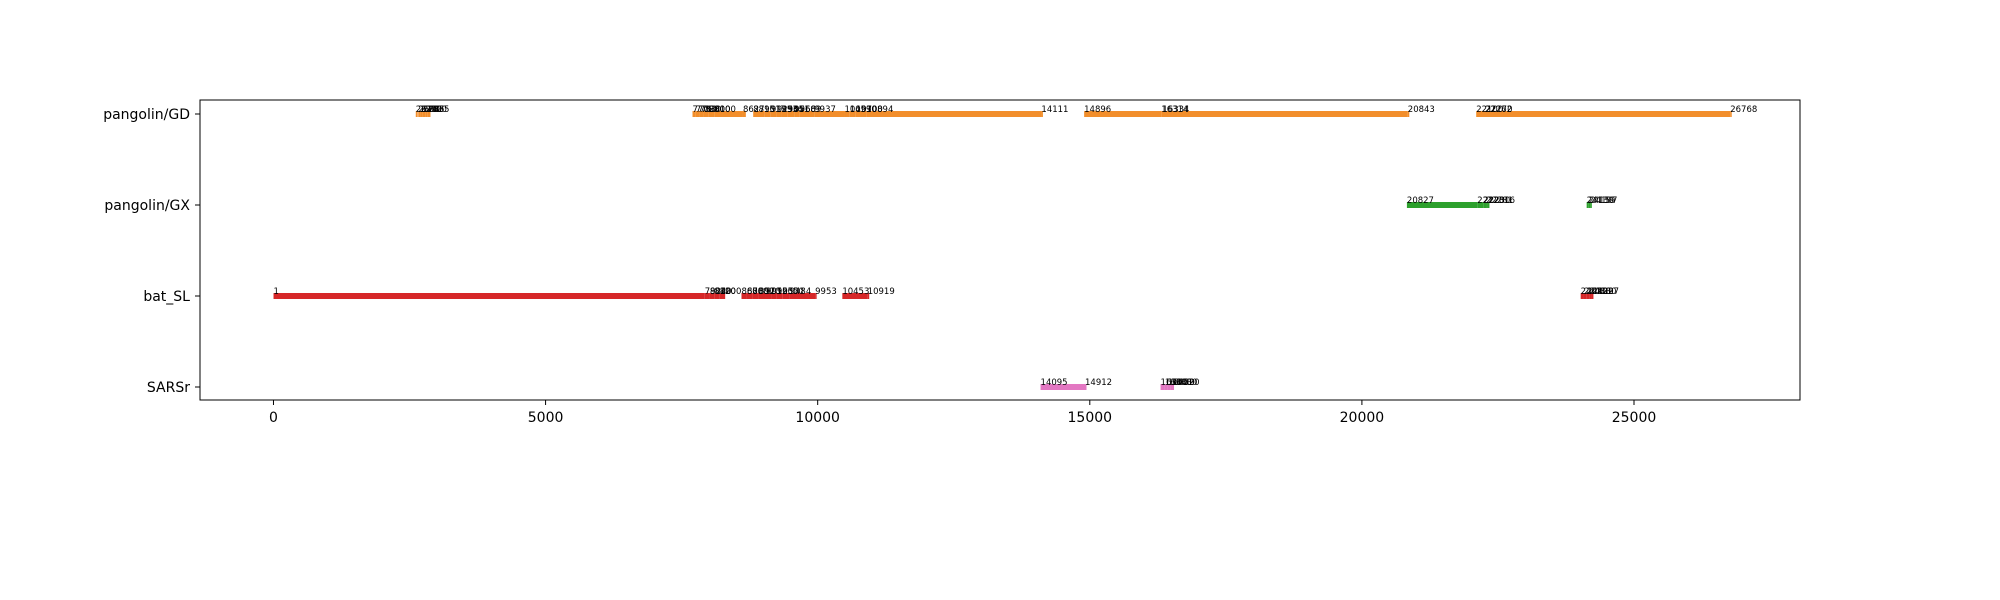  I want to click on segment-label: 8700, so click(758, 292).